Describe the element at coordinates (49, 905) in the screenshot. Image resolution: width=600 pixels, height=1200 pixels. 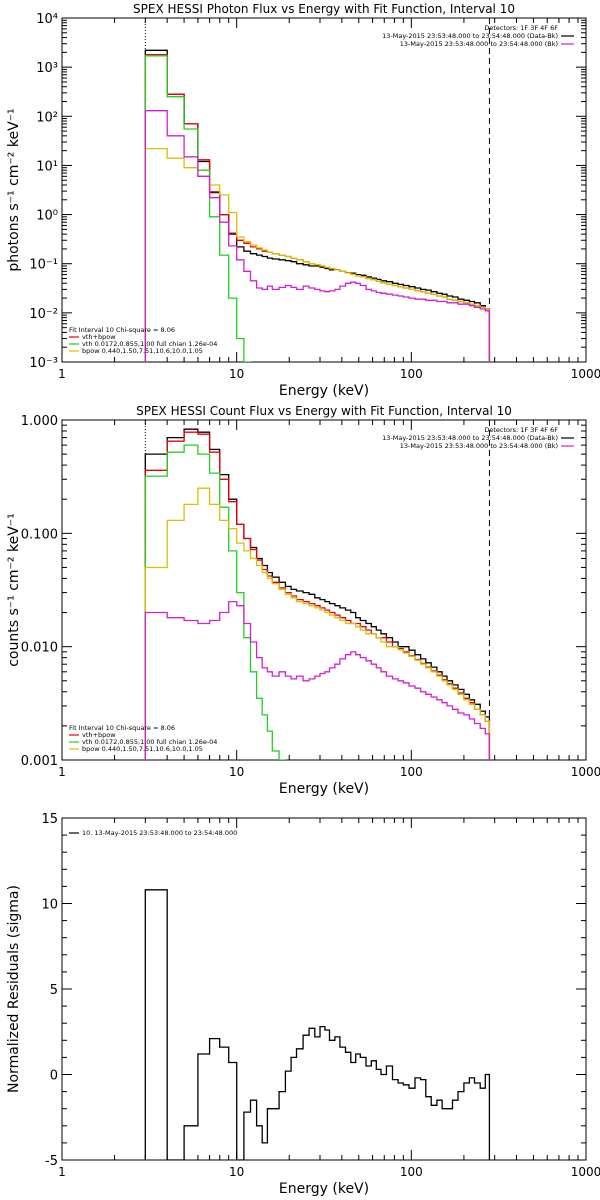
I see `y-tick-label: 10` at that location.